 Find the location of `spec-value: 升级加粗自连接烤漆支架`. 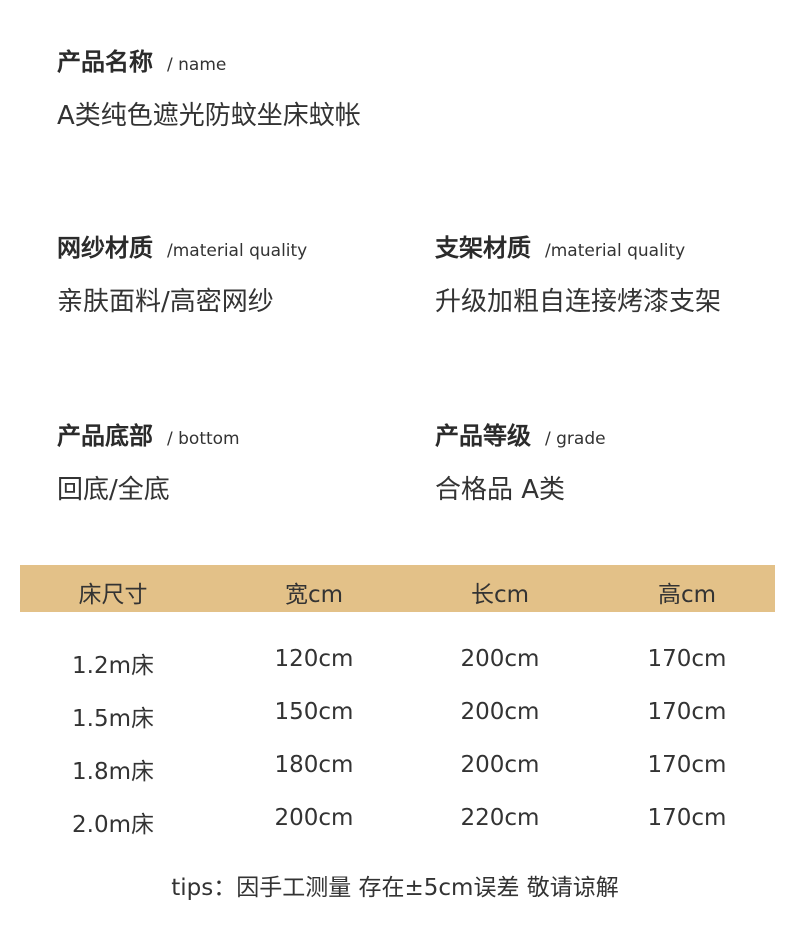

spec-value: 升级加粗自连接烤漆支架 is located at coordinates (578, 302).